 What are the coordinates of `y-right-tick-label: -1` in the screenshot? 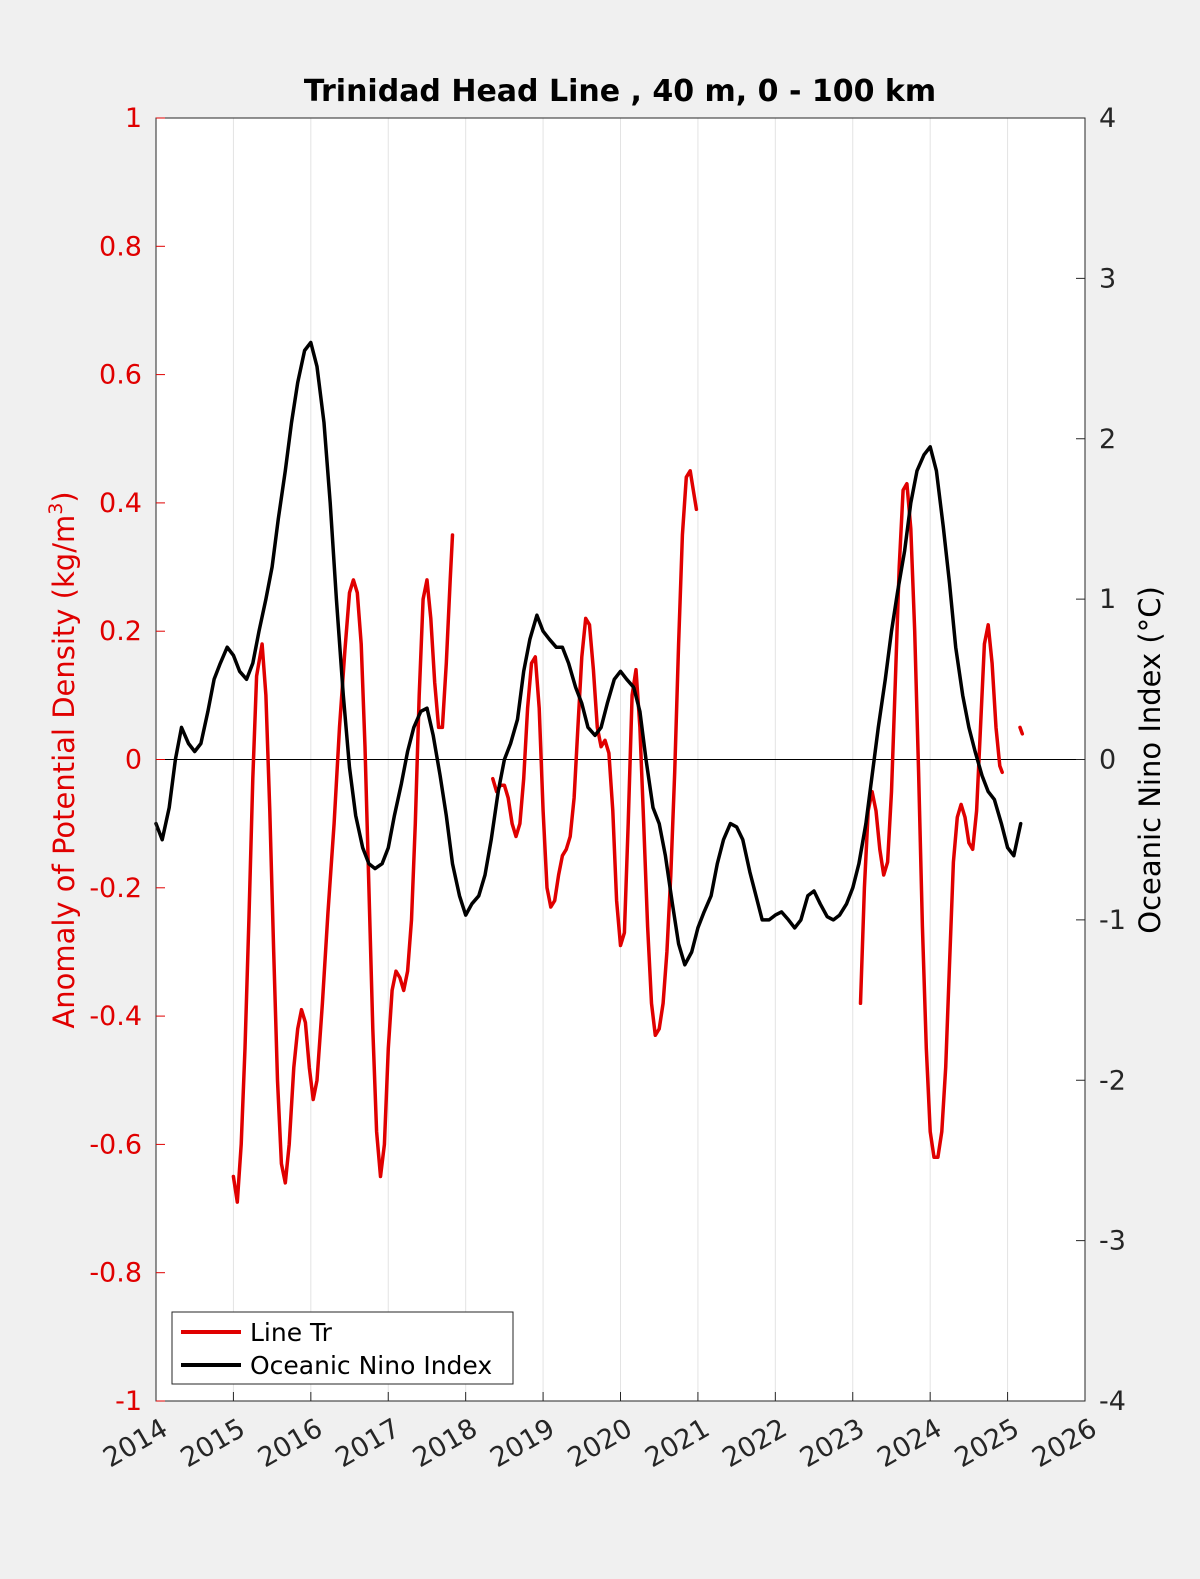 It's located at (1112, 920).